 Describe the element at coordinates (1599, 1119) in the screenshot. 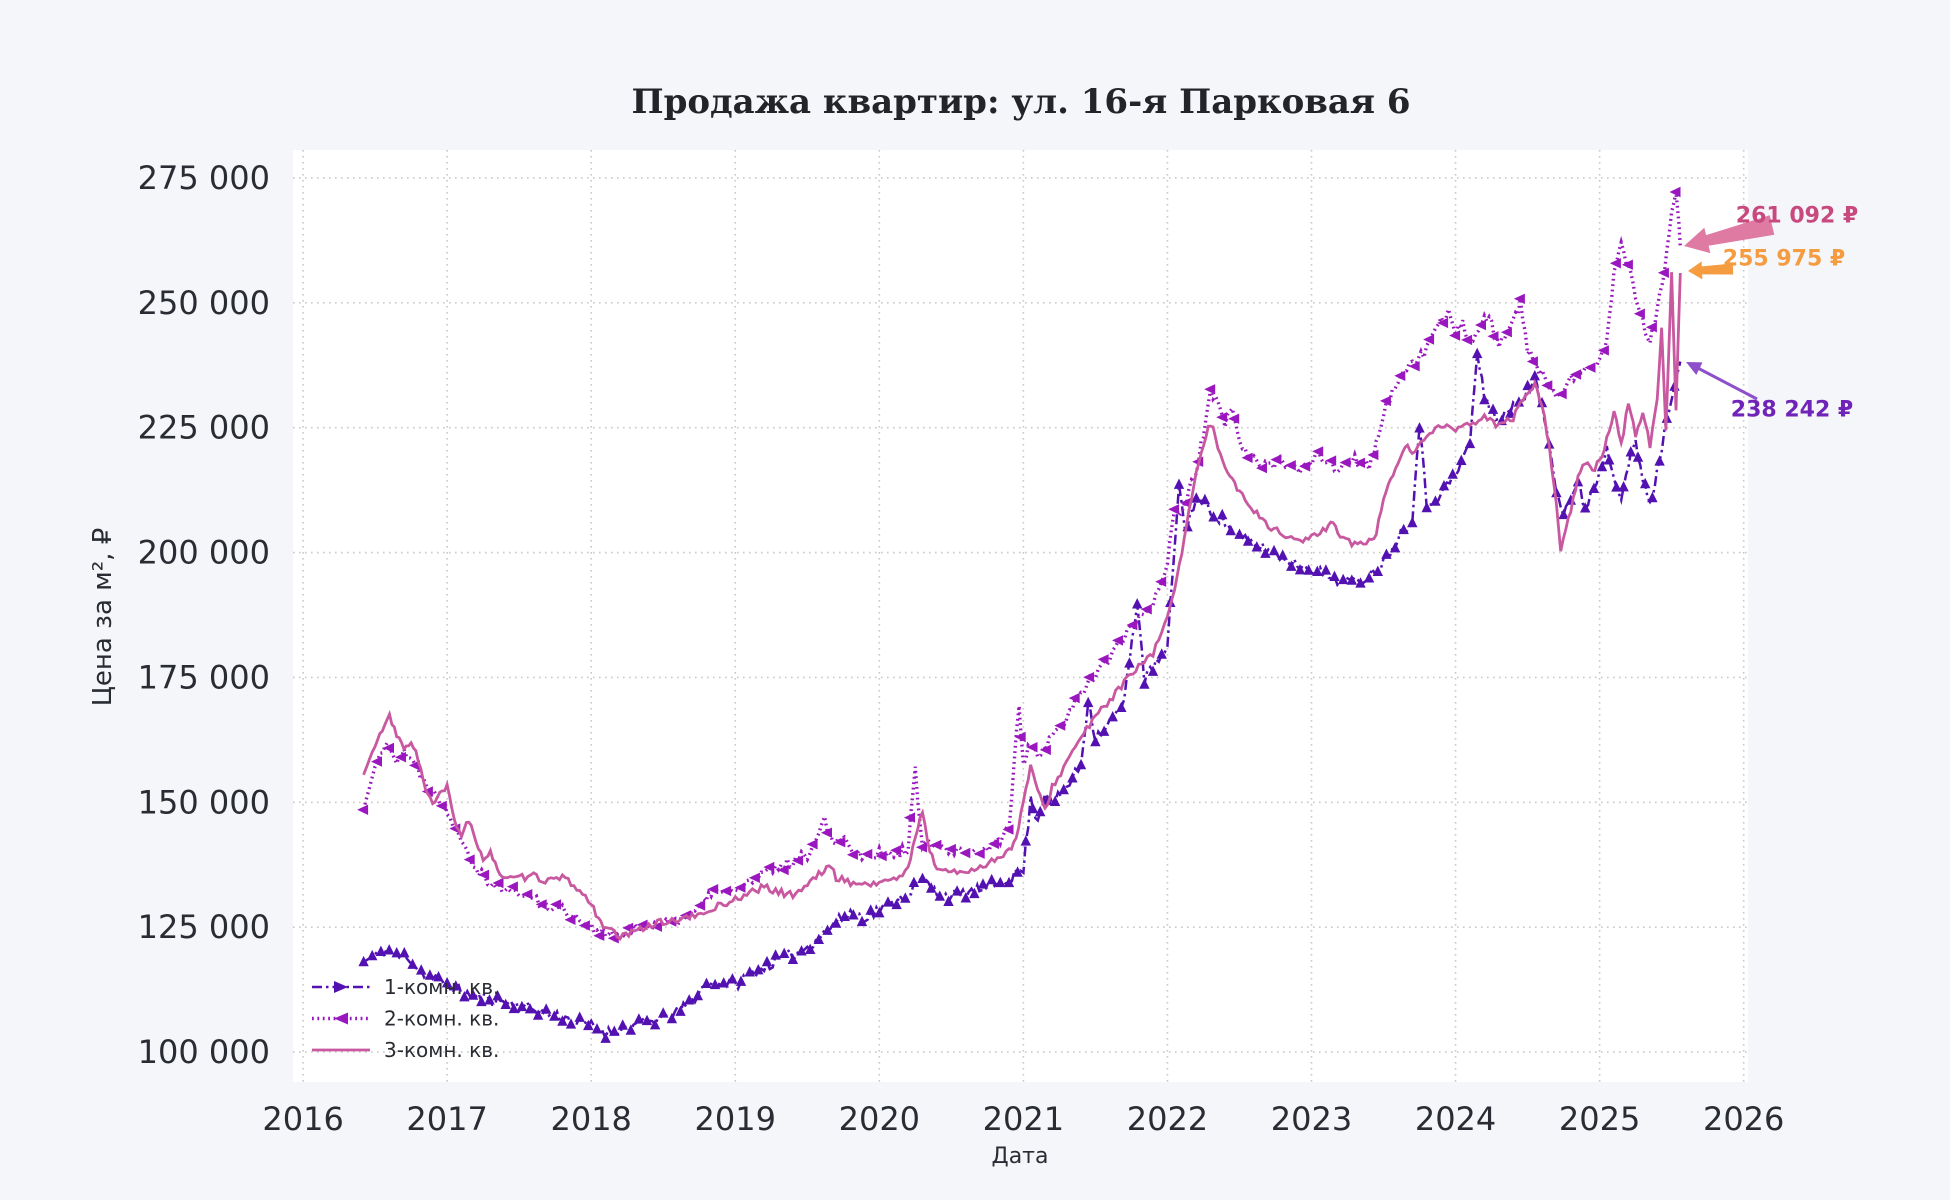

I see `x-tick-label-2025: 2025` at that location.